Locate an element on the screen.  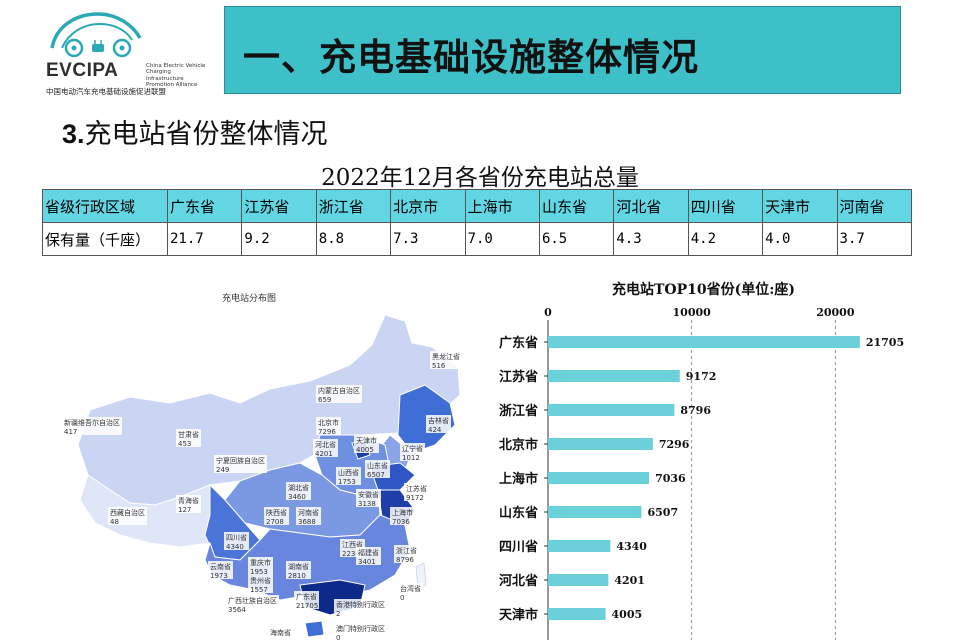
table-cell-province: 浙江省 is located at coordinates (353, 206).